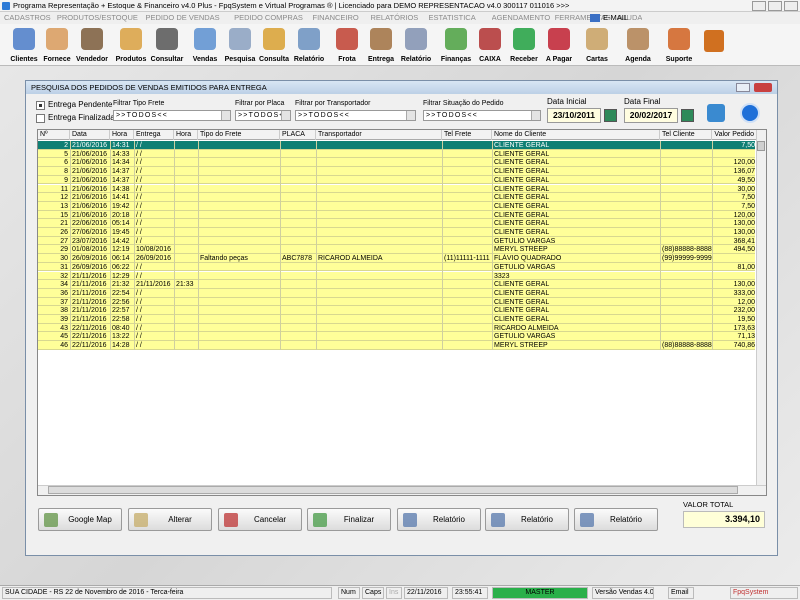 This screenshot has height=600, width=800. I want to click on grid-cell: 130,00, so click(744, 232).